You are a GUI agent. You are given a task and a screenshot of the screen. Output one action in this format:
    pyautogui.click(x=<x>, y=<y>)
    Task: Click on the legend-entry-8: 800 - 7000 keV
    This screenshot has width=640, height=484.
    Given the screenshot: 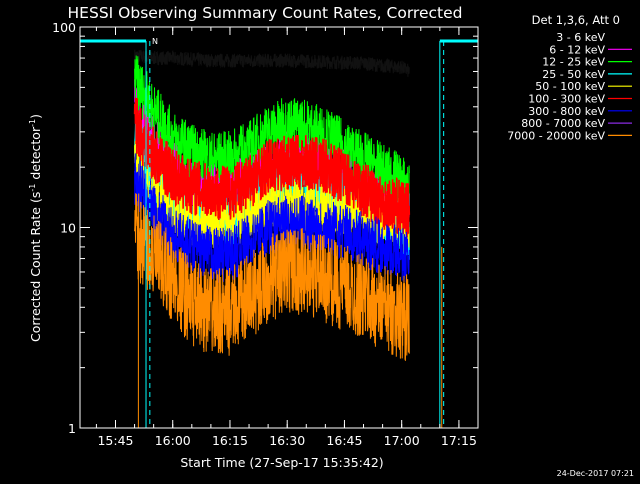 What is the action you would take?
    pyautogui.click(x=563, y=123)
    